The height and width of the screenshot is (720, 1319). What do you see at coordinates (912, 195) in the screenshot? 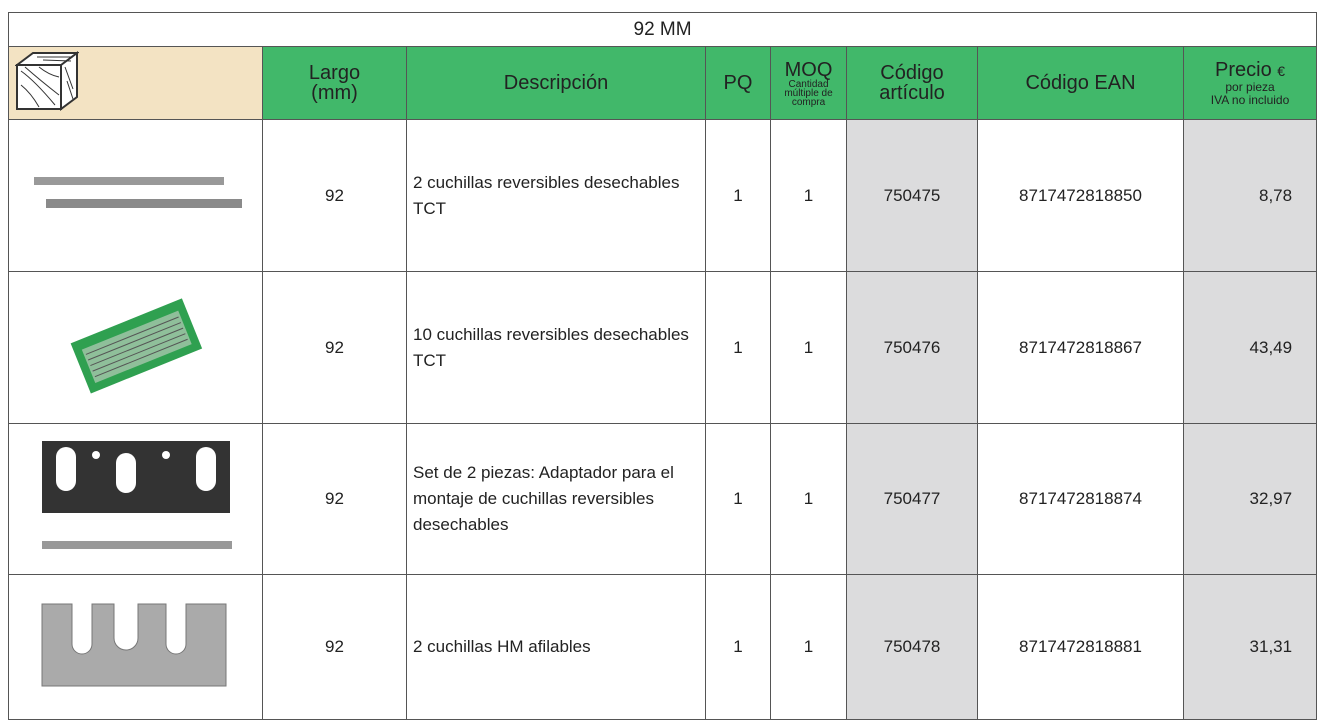
I see `codigo-cell: 750475` at bounding box center [912, 195].